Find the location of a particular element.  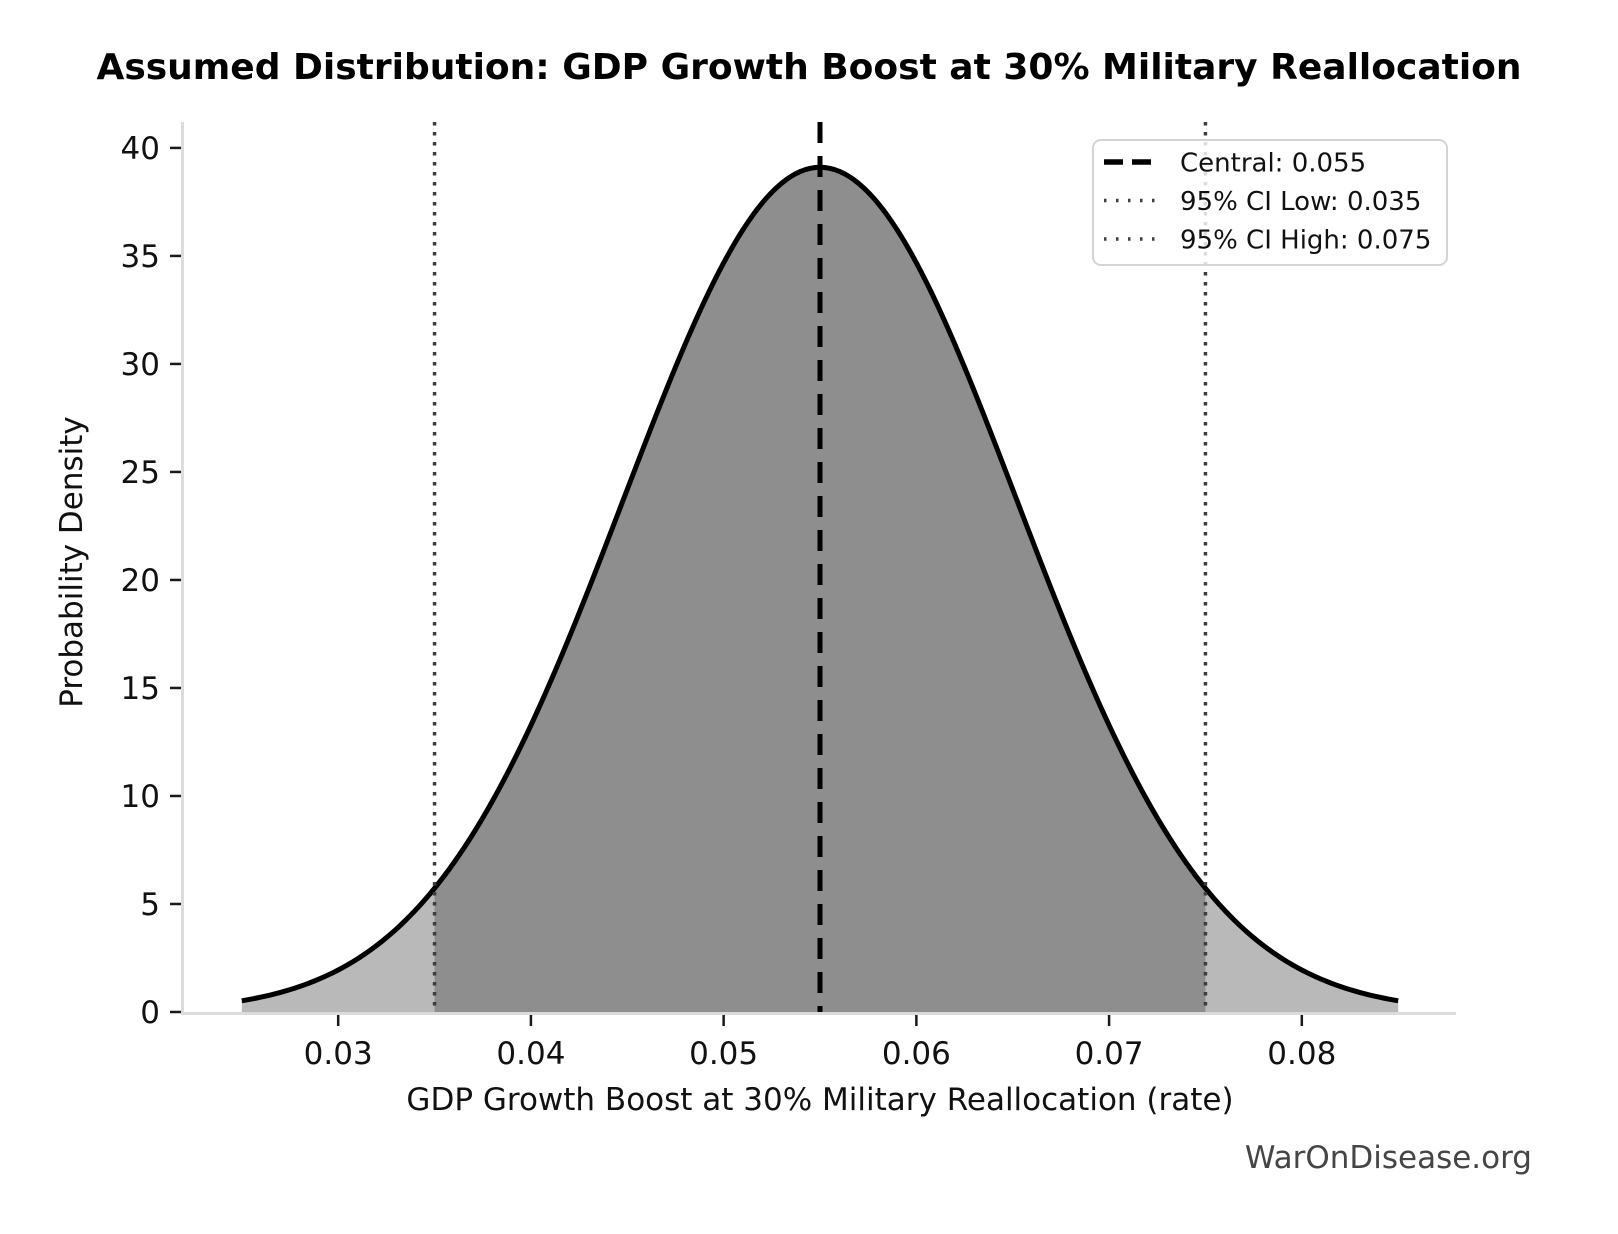

y-tick-label: 40 is located at coordinates (140, 149).